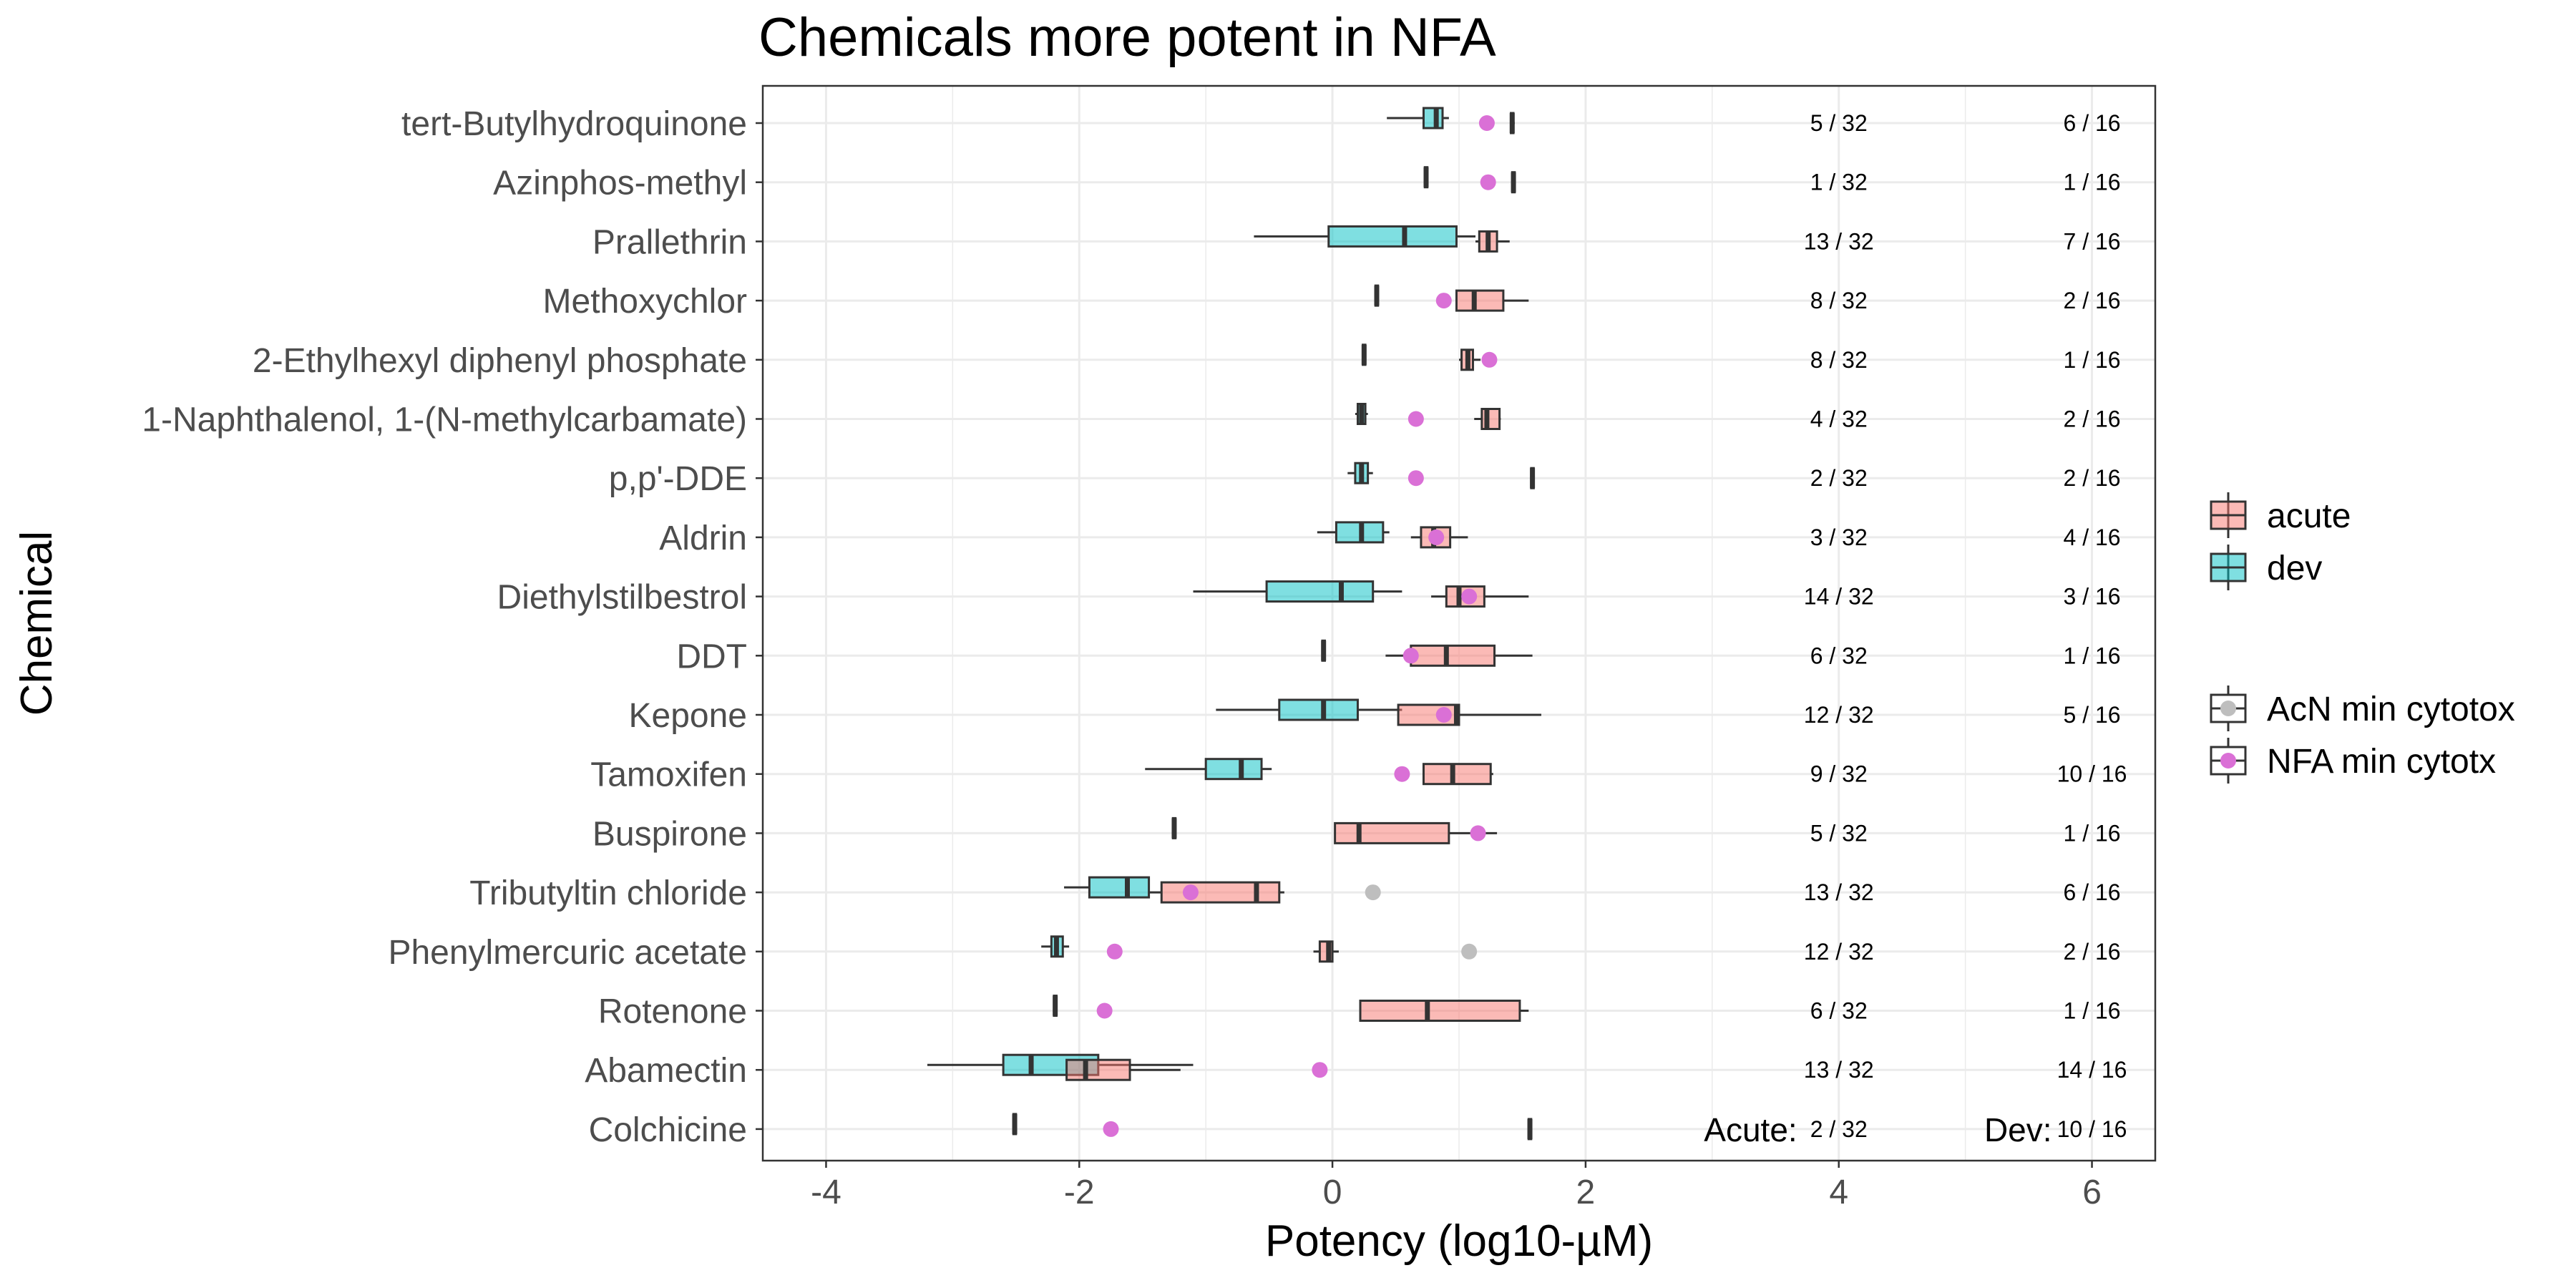  What do you see at coordinates (2092, 1070) in the screenshot?
I see `dev-count-label: 14 / 16` at bounding box center [2092, 1070].